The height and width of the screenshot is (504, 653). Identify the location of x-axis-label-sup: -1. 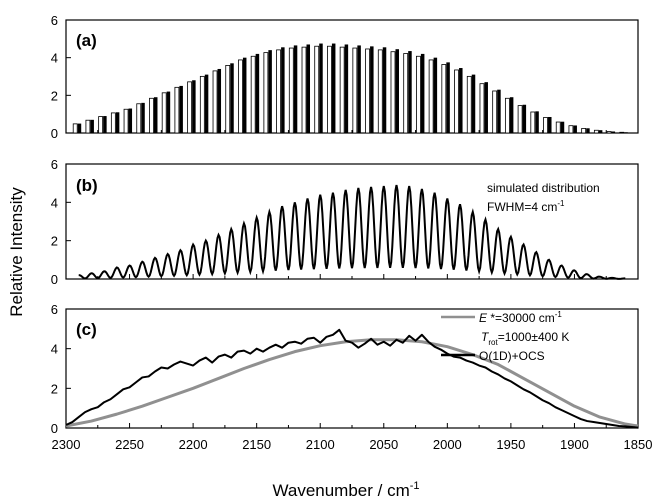
(415, 486).